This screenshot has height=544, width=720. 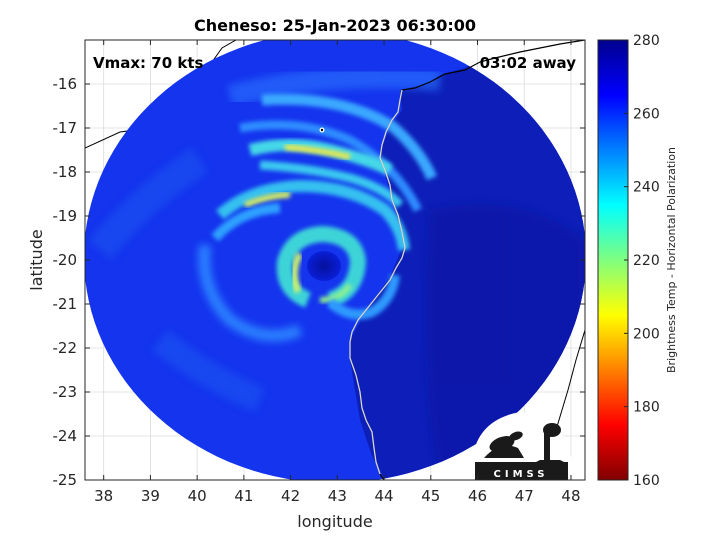 What do you see at coordinates (384, 496) in the screenshot?
I see `x-tick-label: 44` at bounding box center [384, 496].